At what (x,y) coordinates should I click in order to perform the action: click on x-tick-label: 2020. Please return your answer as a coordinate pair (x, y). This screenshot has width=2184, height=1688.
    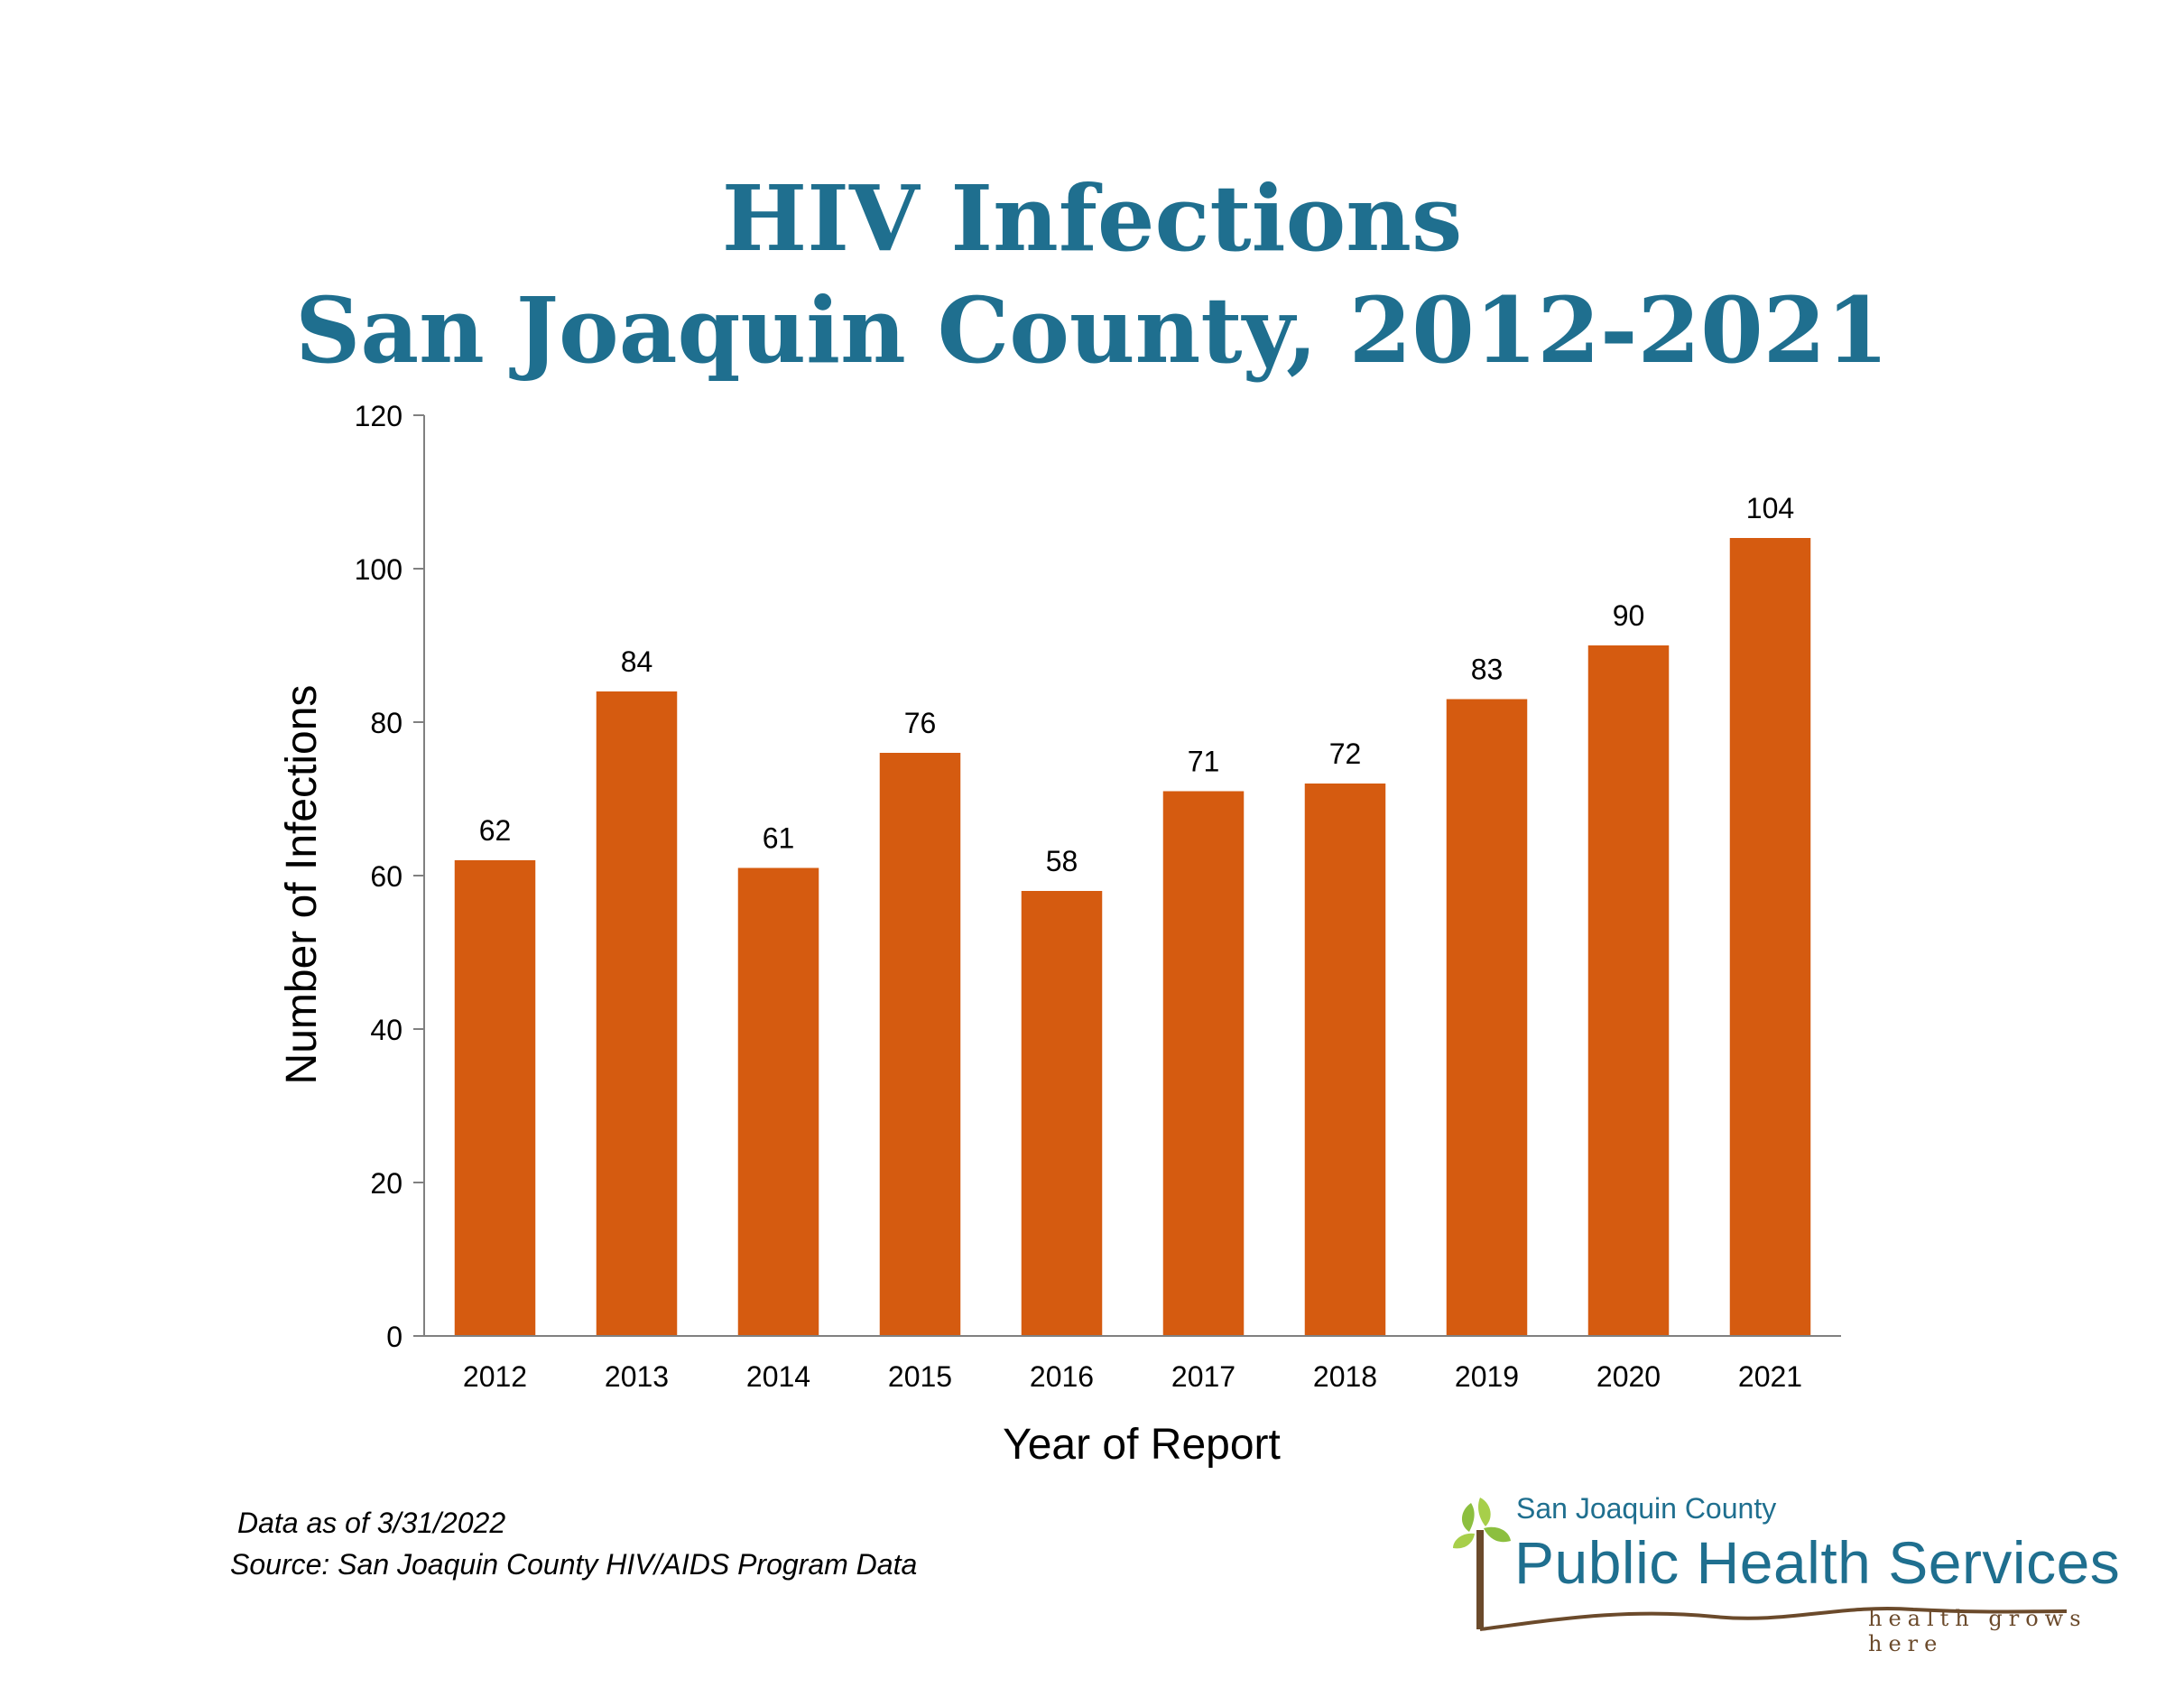
    Looking at the image, I should click on (1628, 1376).